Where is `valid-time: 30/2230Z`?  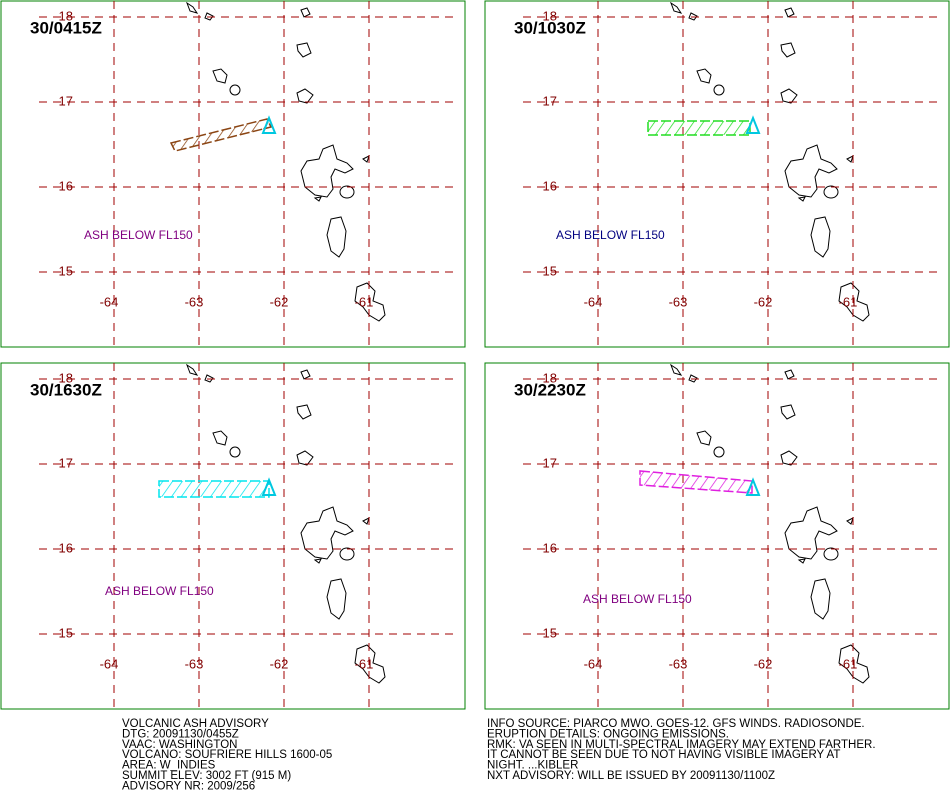
valid-time: 30/2230Z is located at coordinates (550, 389).